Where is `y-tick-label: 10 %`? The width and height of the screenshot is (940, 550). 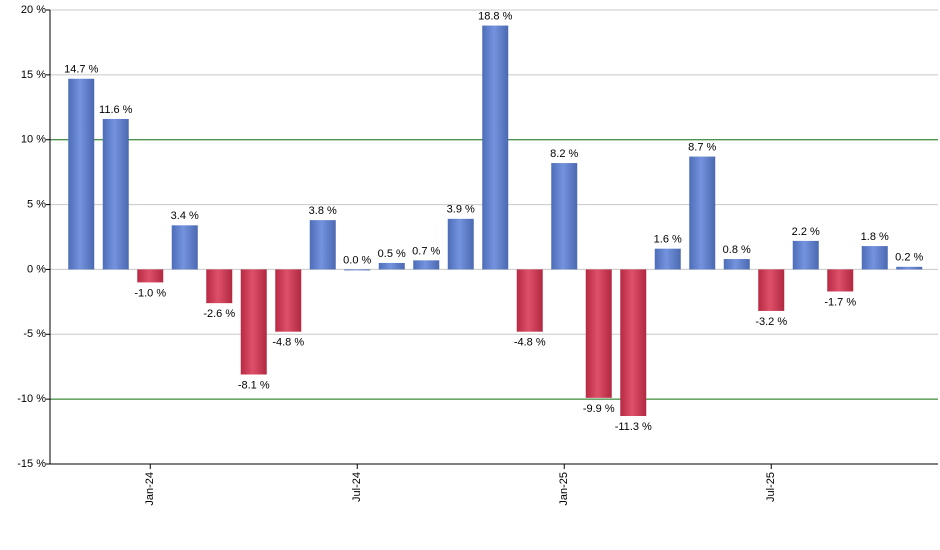 y-tick-label: 10 % is located at coordinates (33, 140).